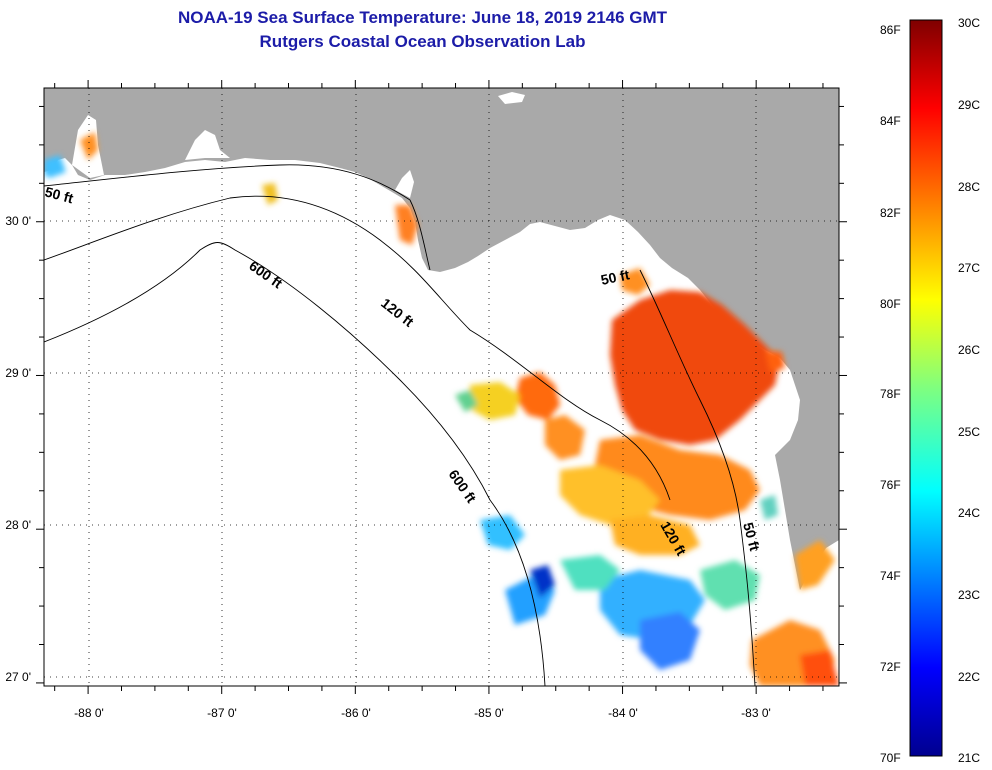  What do you see at coordinates (969, 105) in the screenshot?
I see `colorbar-c-label: 29C` at bounding box center [969, 105].